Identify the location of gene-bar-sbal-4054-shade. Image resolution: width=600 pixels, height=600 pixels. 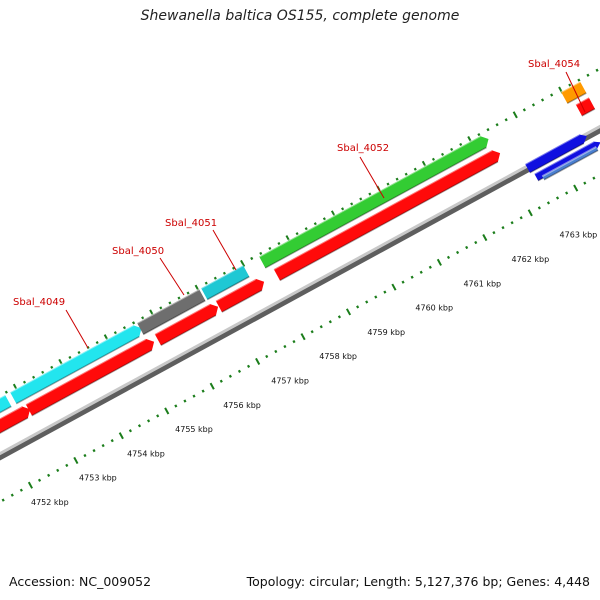
(576, 98).